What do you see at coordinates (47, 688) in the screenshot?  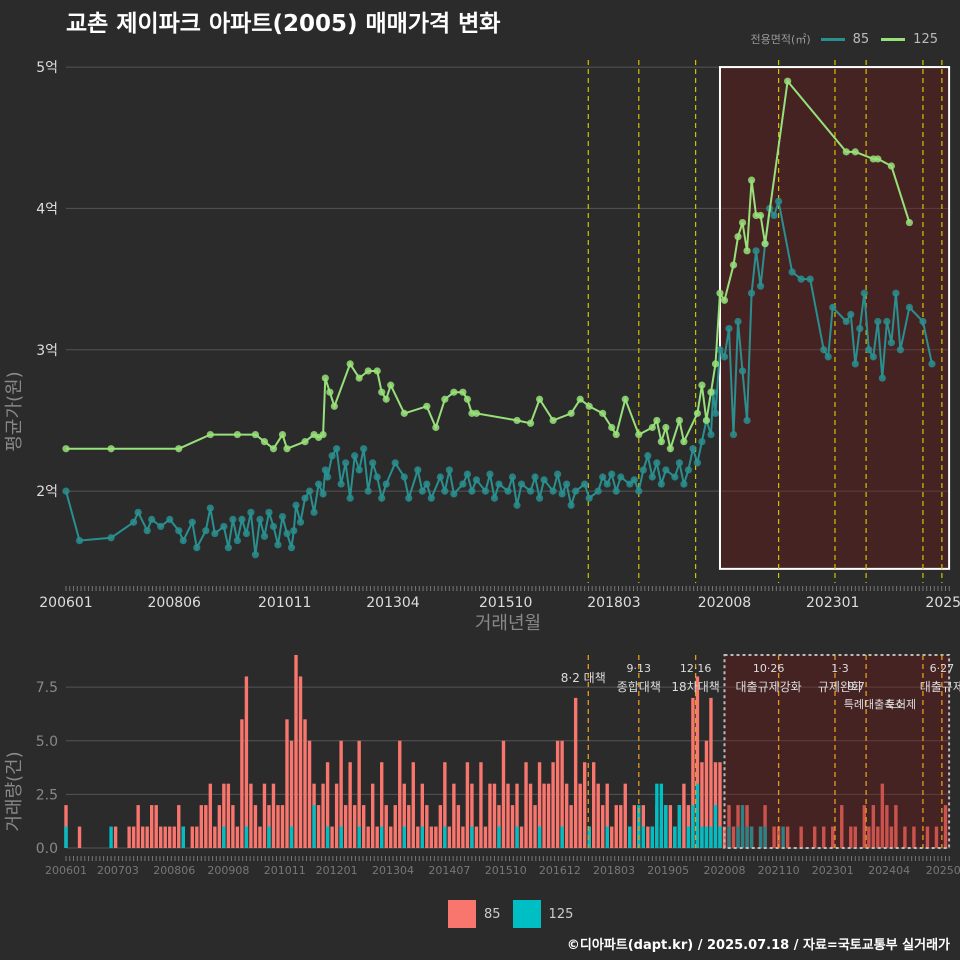 I see `bar-y-tick-label: 7.5` at bounding box center [47, 688].